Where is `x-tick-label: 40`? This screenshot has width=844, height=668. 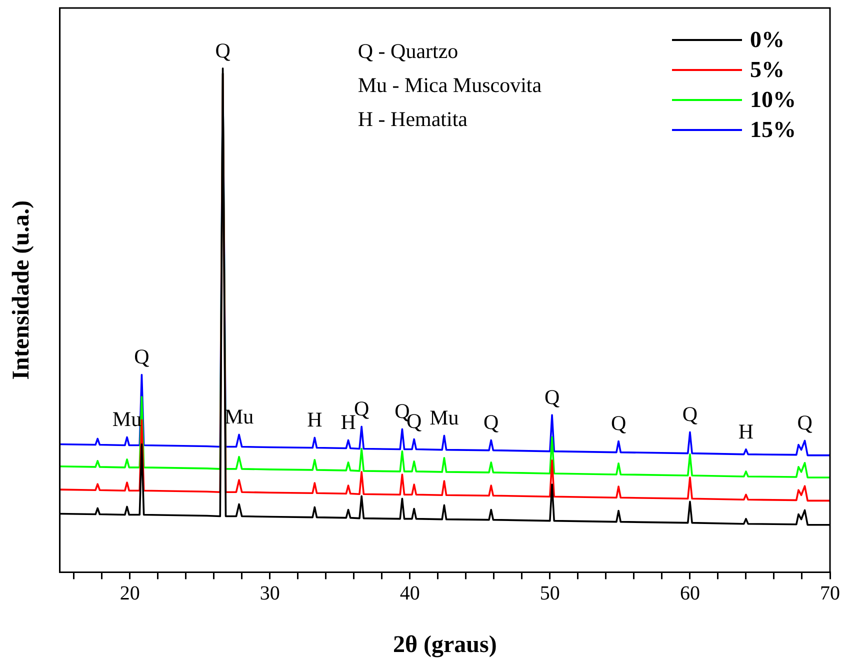
x-tick-label: 40 is located at coordinates (410, 593).